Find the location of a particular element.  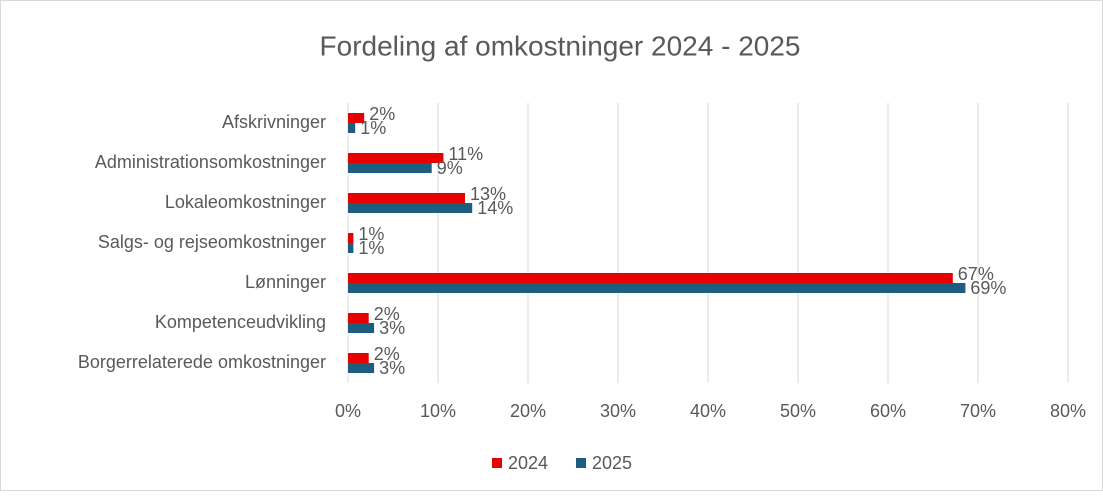

x-tick-label: 80% is located at coordinates (1068, 411).